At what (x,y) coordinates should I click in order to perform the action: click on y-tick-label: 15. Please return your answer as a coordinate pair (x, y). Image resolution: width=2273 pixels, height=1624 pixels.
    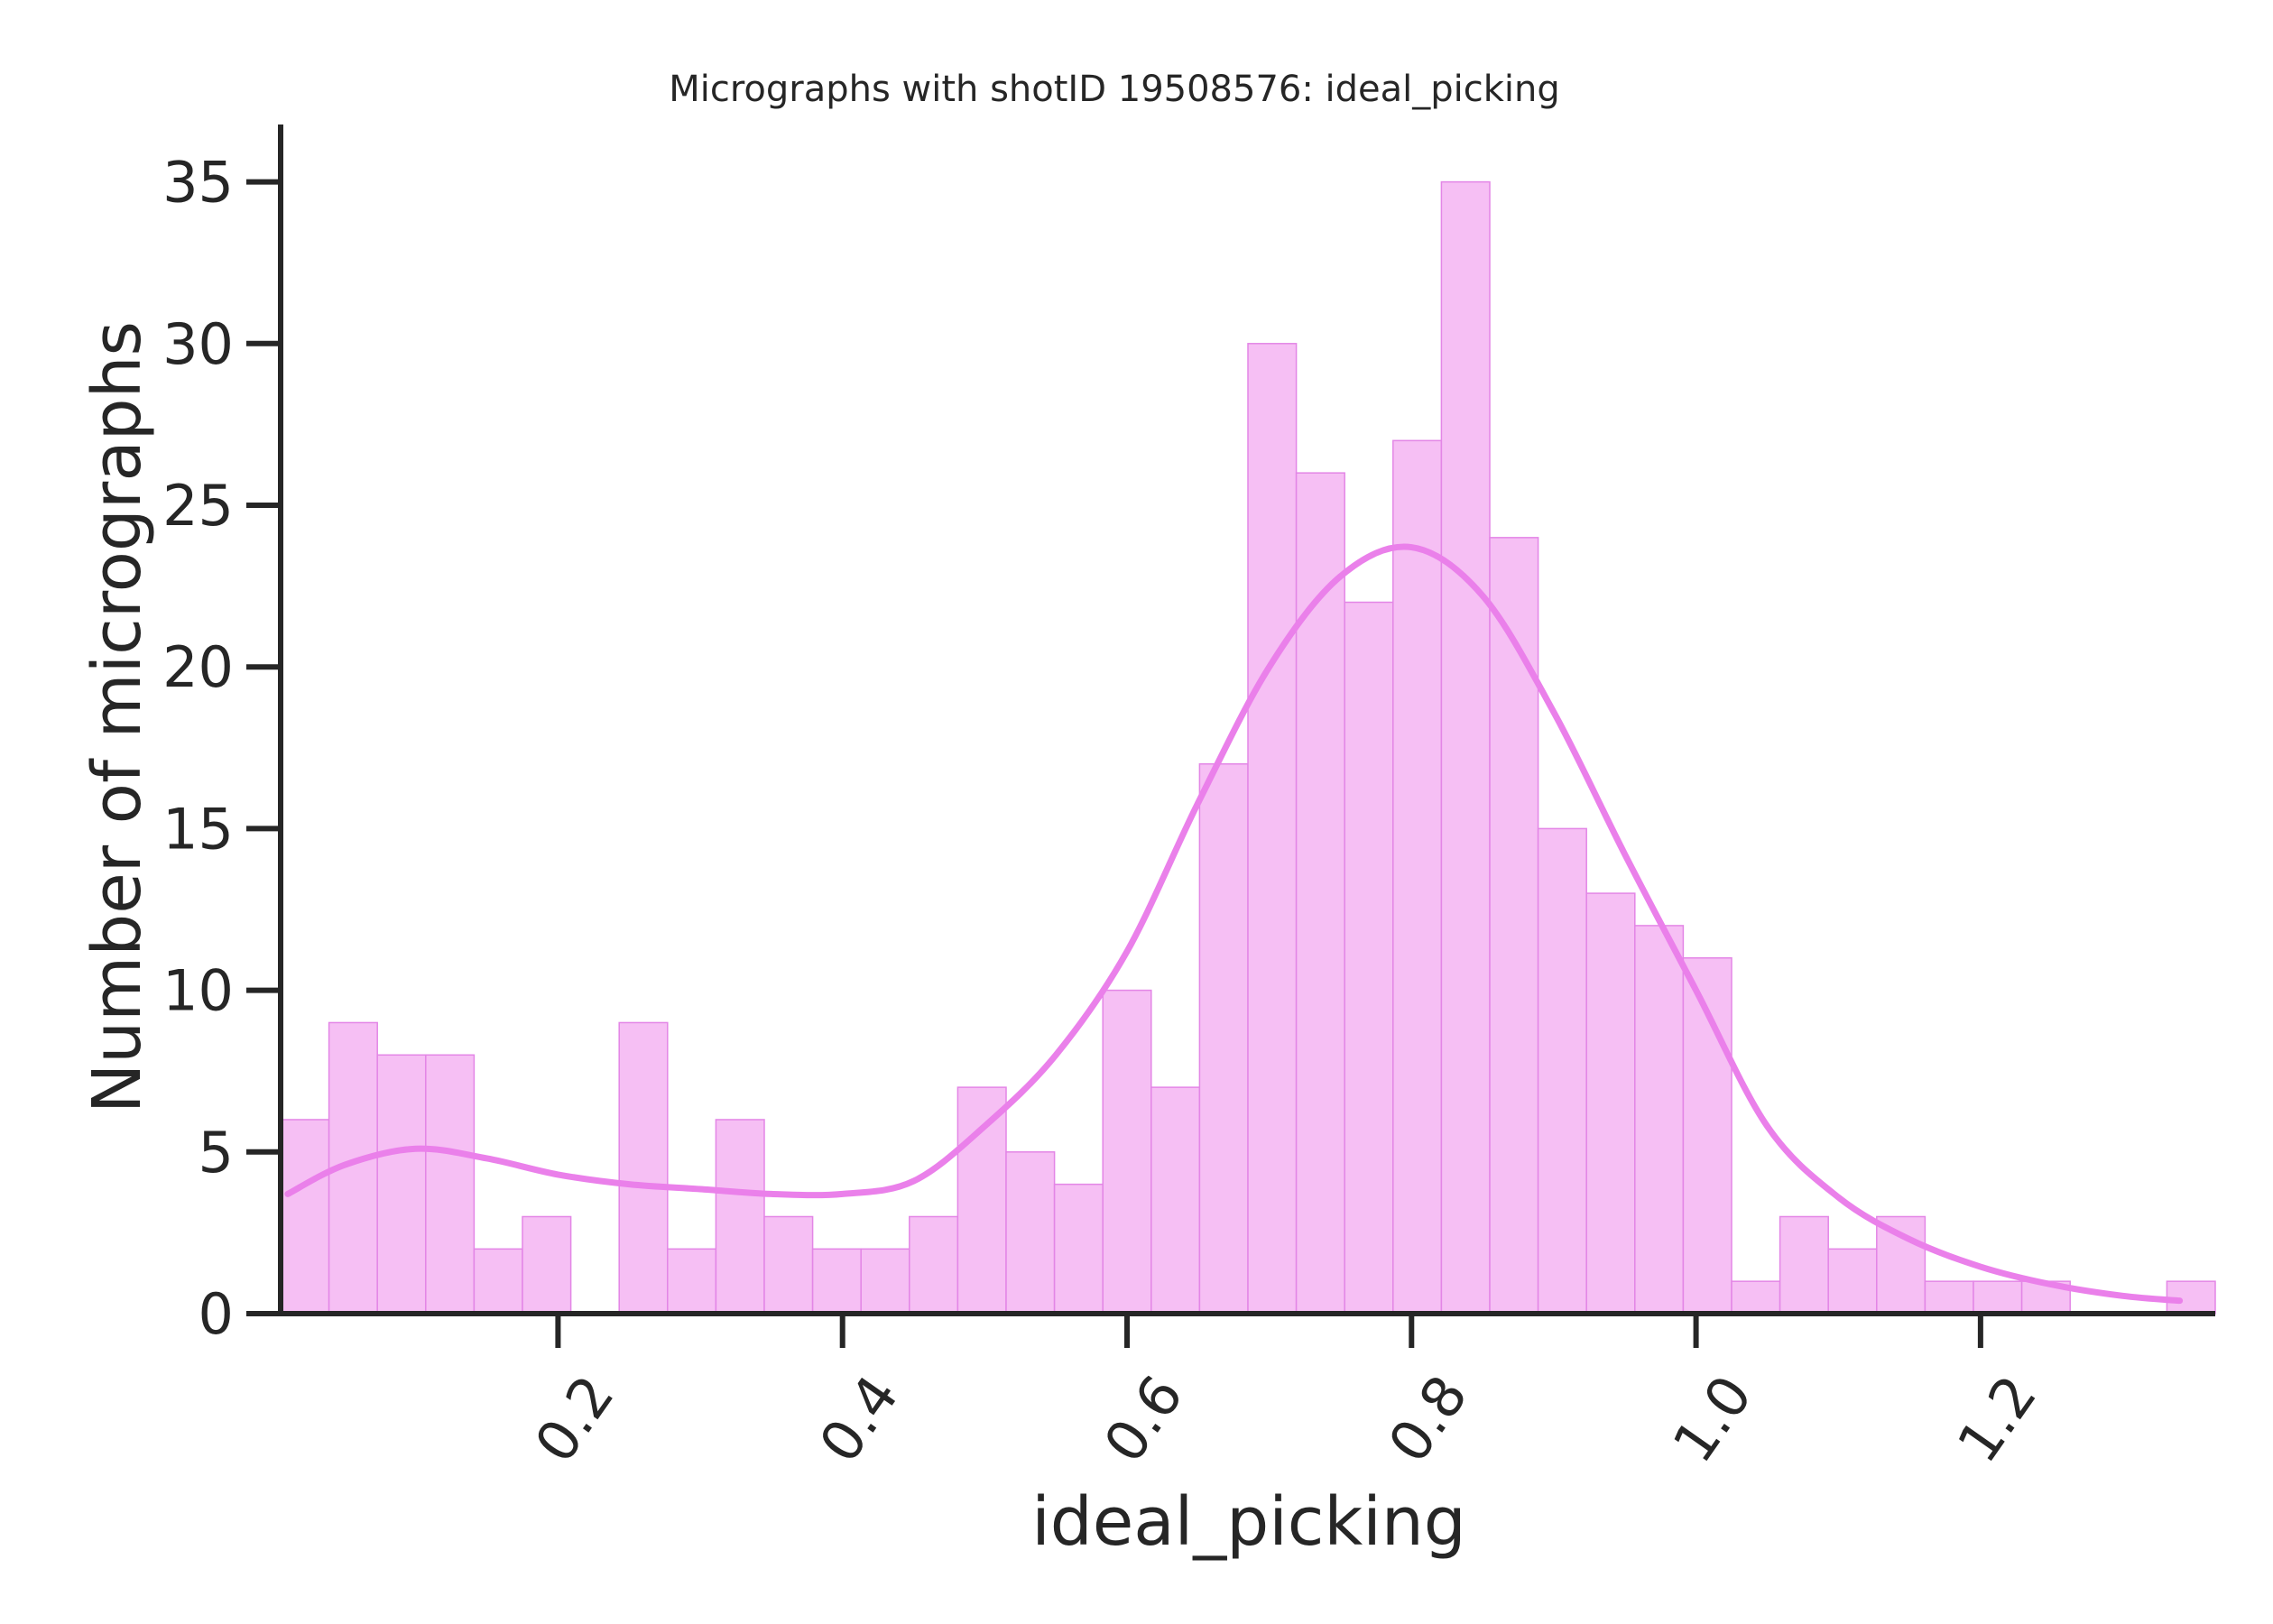
    Looking at the image, I should click on (198, 829).